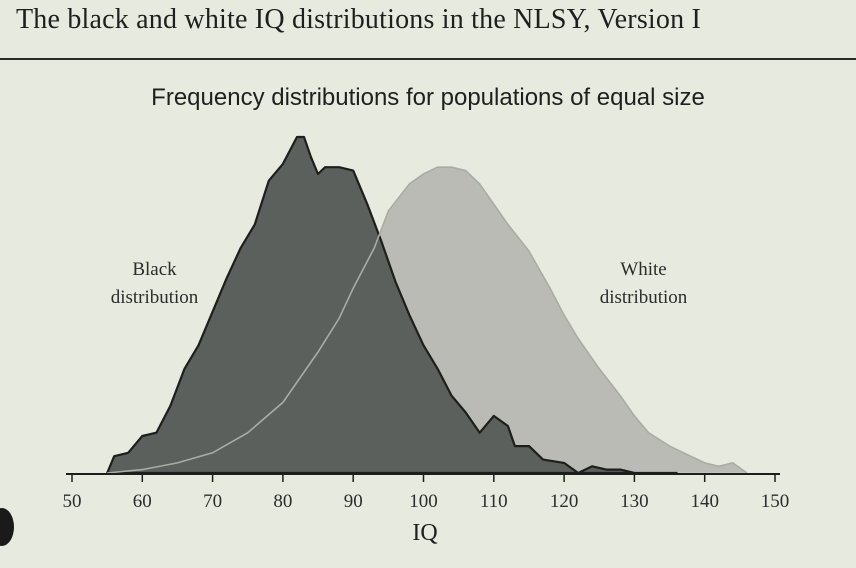 Image resolution: width=856 pixels, height=568 pixels. What do you see at coordinates (7, 527) in the screenshot?
I see `corner-dot` at bounding box center [7, 527].